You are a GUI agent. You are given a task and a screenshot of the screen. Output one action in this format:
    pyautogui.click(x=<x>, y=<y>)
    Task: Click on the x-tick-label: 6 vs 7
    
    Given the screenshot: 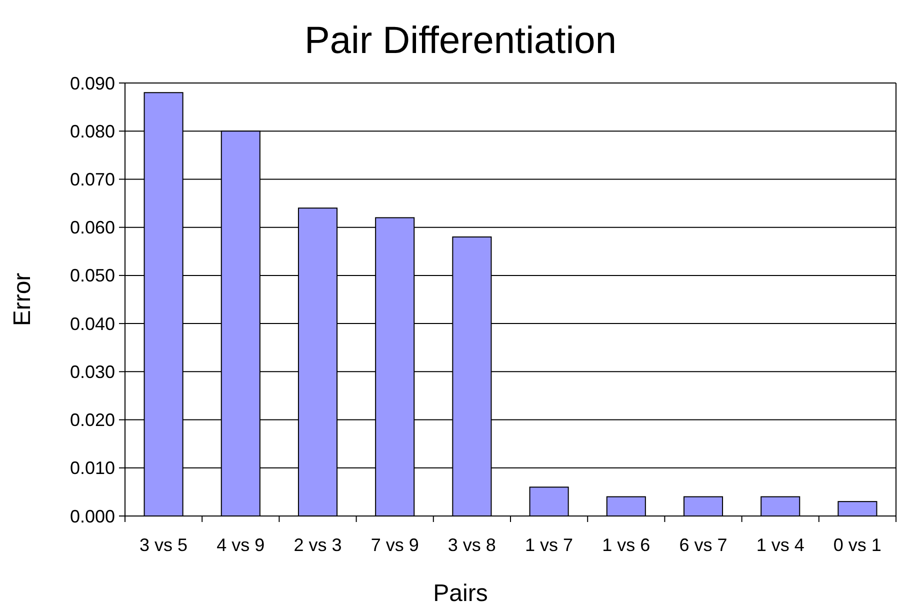 What is the action you would take?
    pyautogui.click(x=703, y=545)
    